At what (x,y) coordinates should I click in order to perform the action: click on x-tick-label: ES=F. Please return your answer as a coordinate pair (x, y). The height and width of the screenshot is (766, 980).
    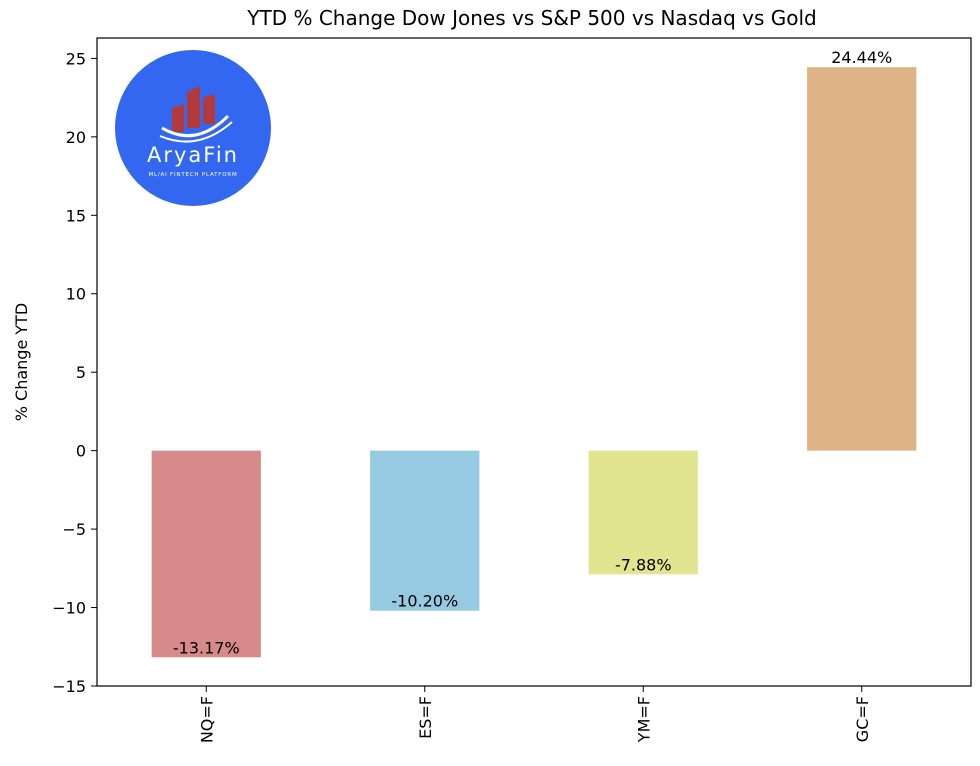
    Looking at the image, I should click on (425, 717).